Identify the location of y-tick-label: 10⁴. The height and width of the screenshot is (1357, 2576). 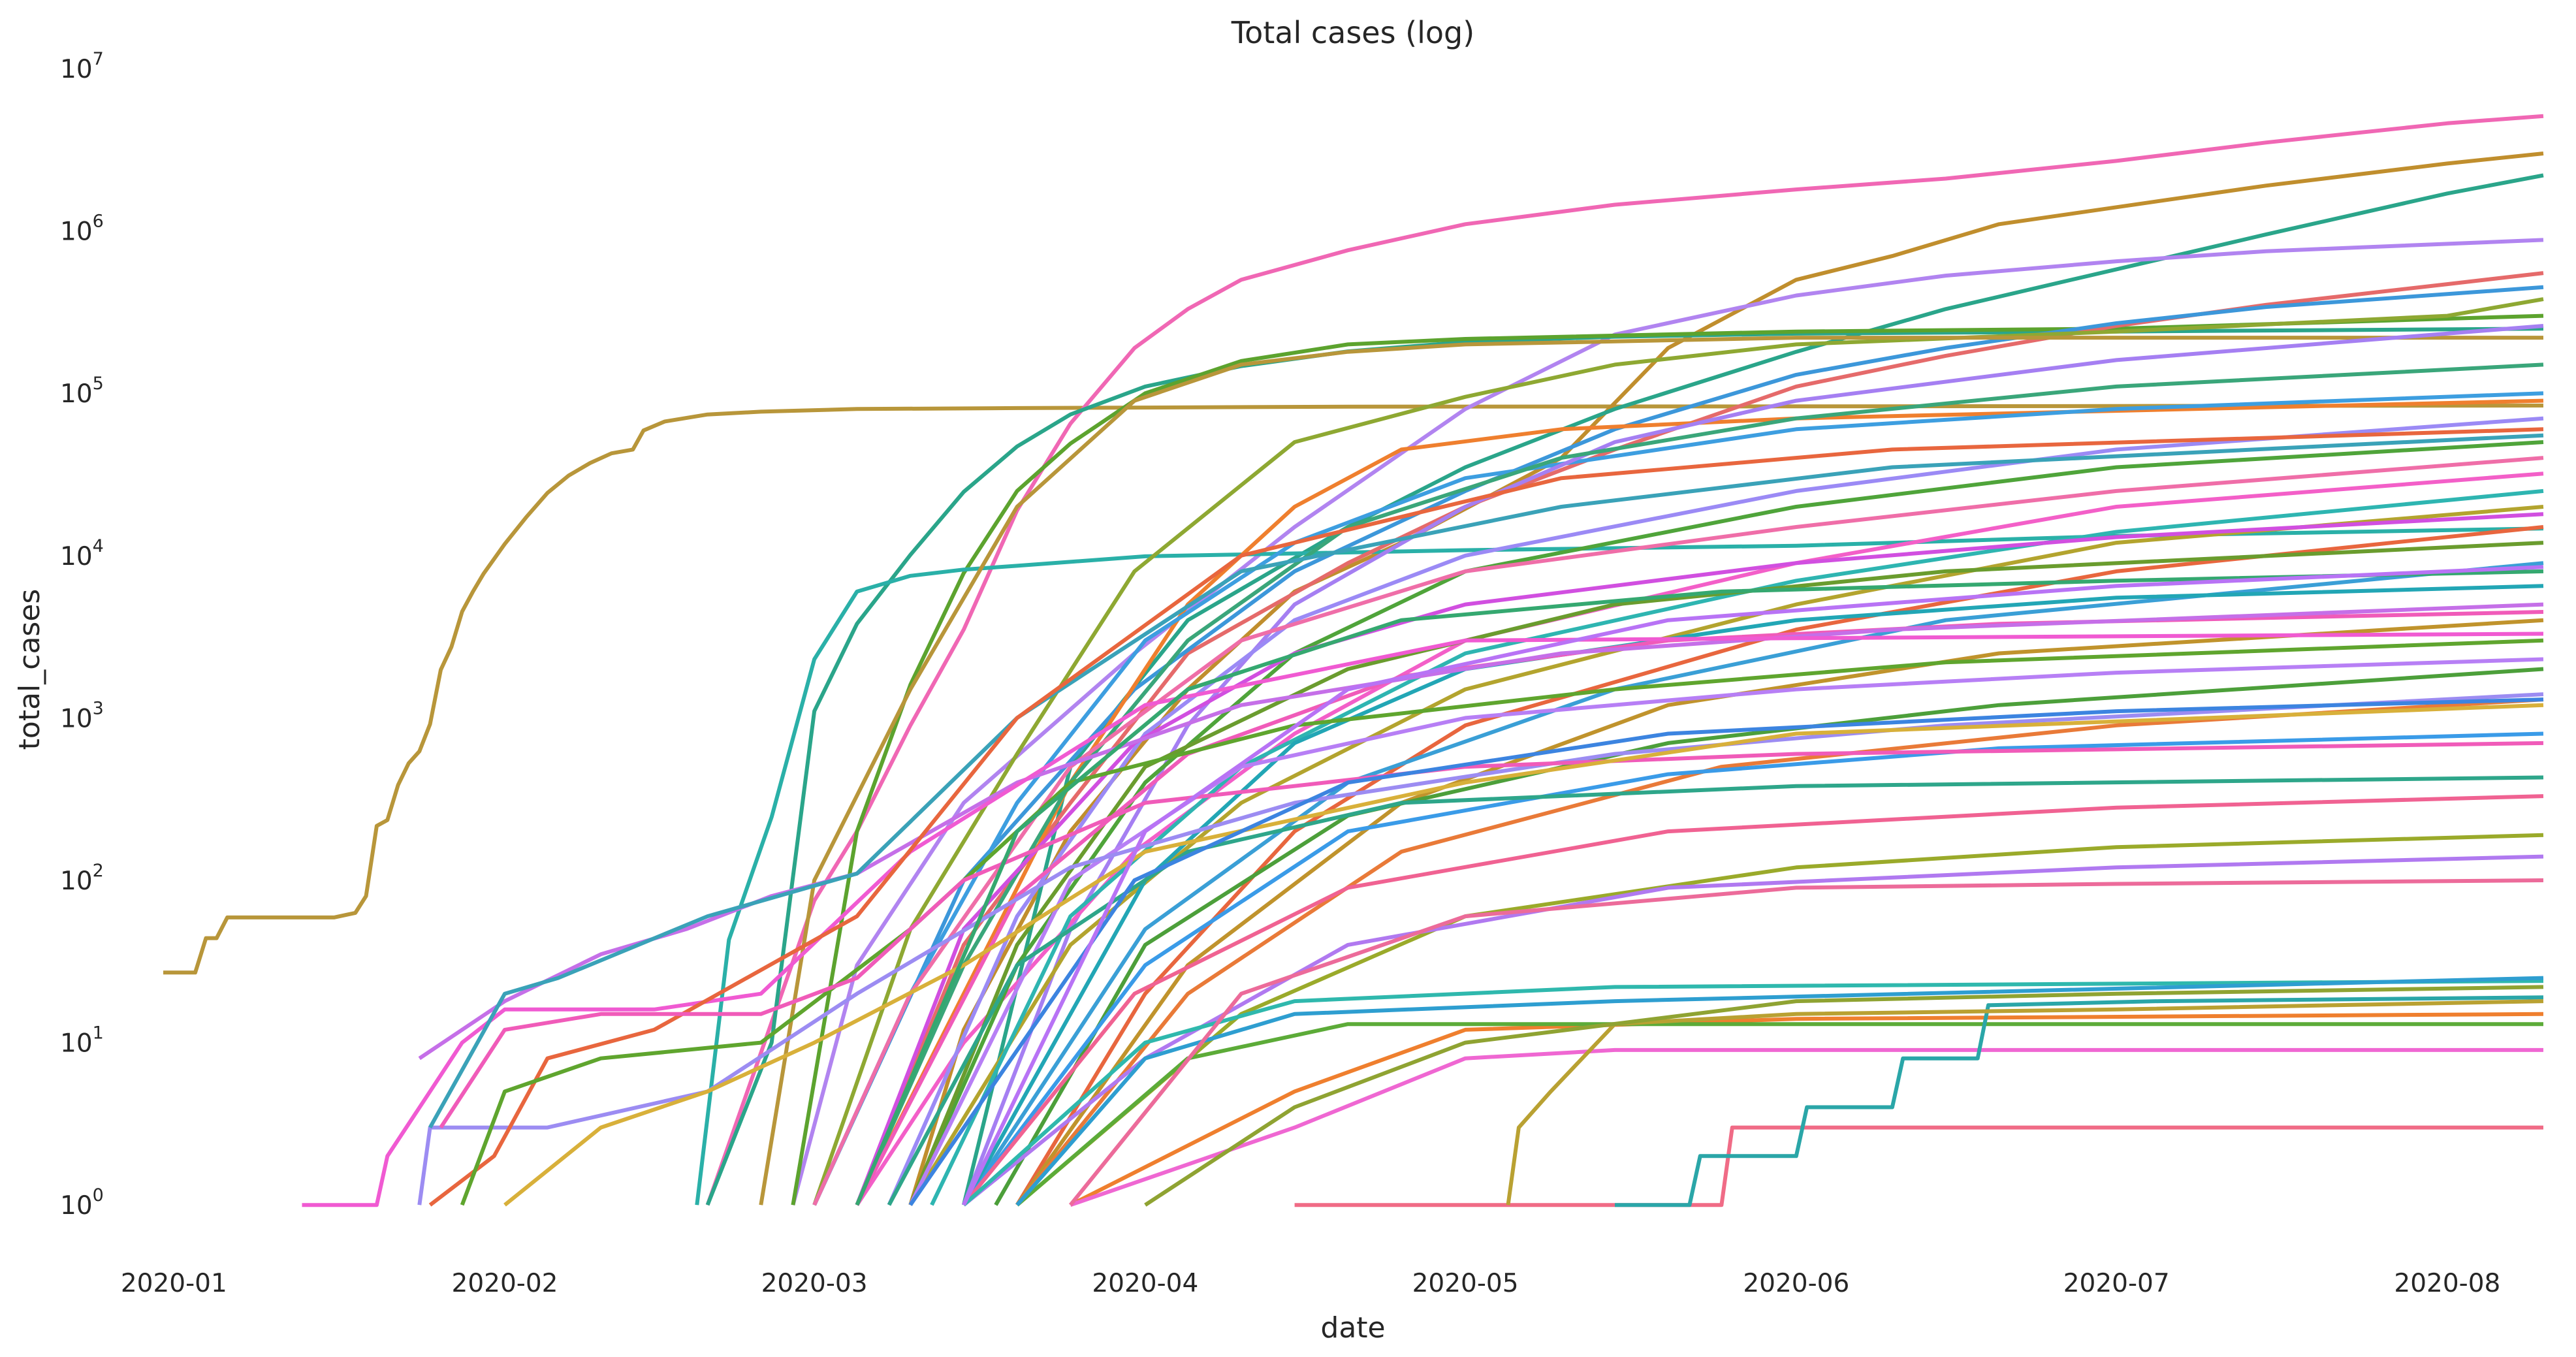
(82, 553).